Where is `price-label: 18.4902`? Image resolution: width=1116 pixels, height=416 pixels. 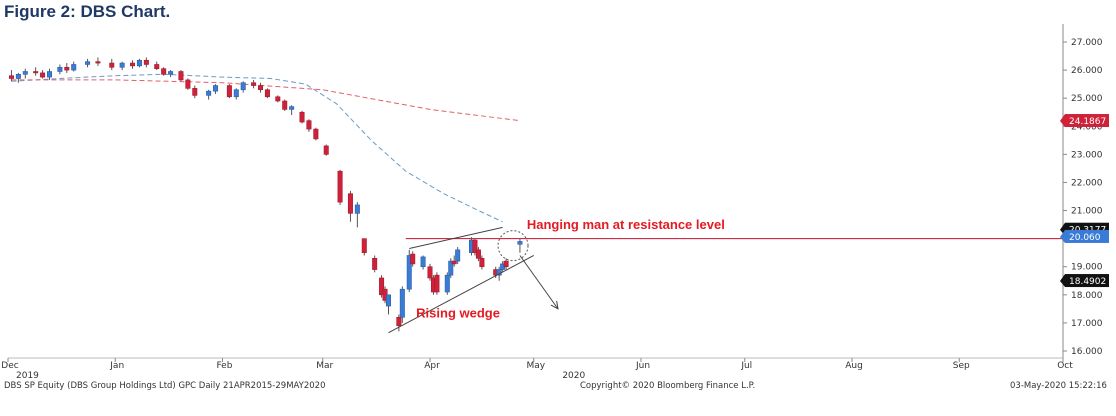
price-label: 18.4902 is located at coordinates (1084, 281).